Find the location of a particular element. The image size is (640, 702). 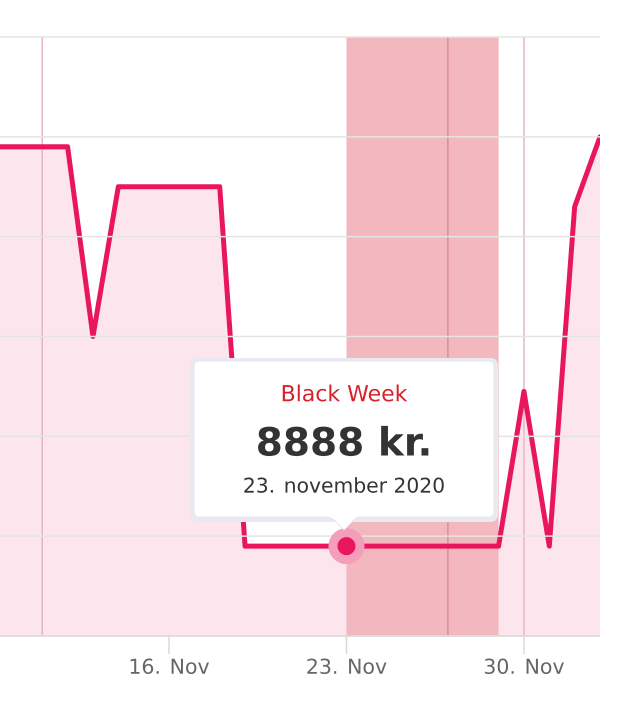

annotation: Black Week is located at coordinates (345, 393).